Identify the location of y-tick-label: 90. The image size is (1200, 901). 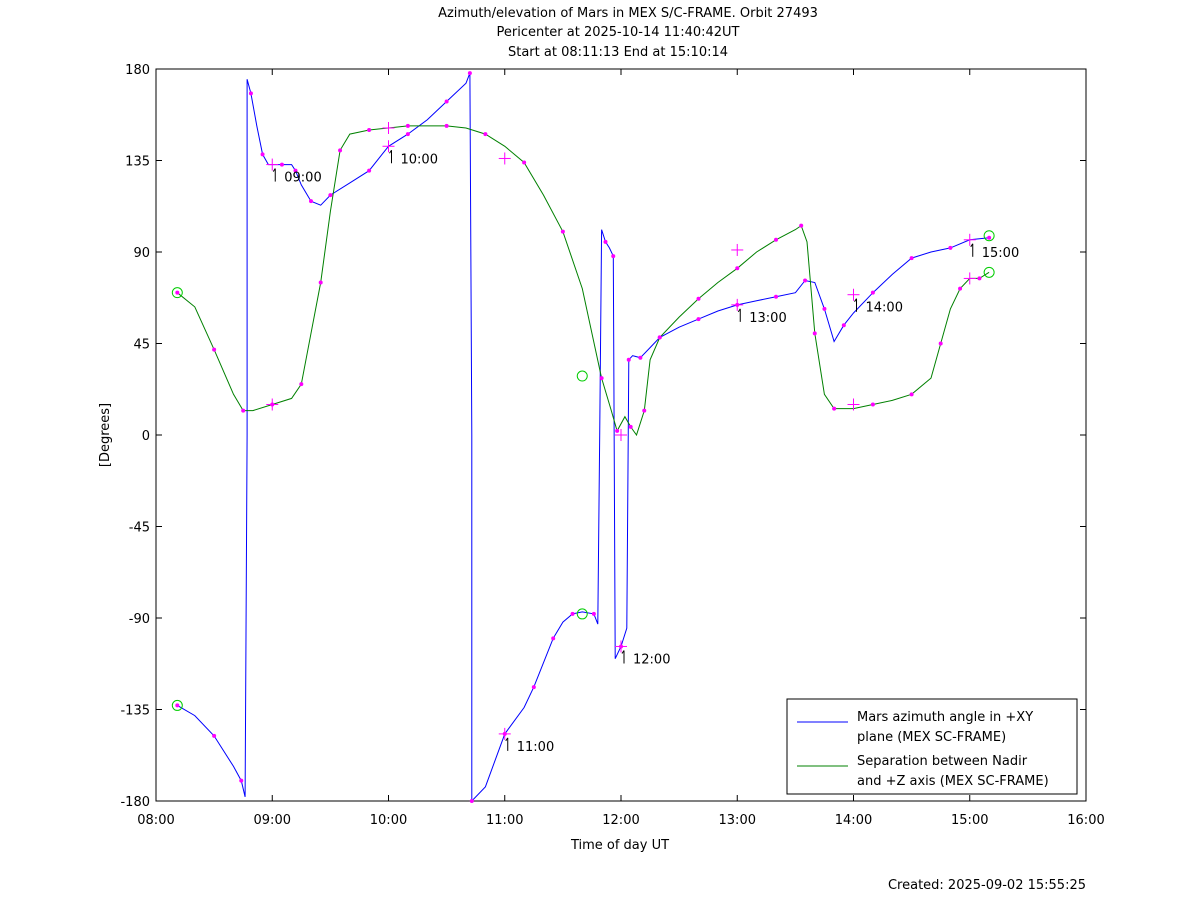
(141, 253).